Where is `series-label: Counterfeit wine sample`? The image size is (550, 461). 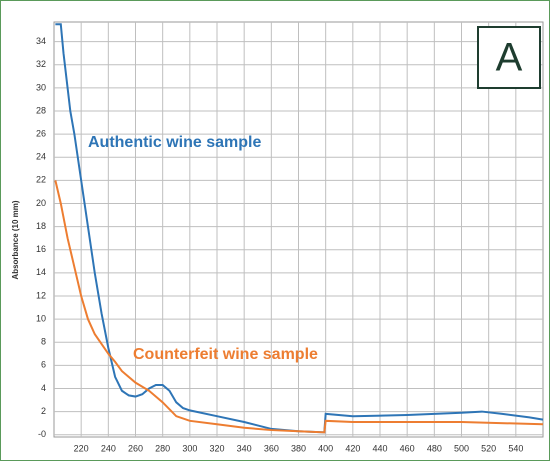 series-label: Counterfeit wine sample is located at coordinates (225, 354).